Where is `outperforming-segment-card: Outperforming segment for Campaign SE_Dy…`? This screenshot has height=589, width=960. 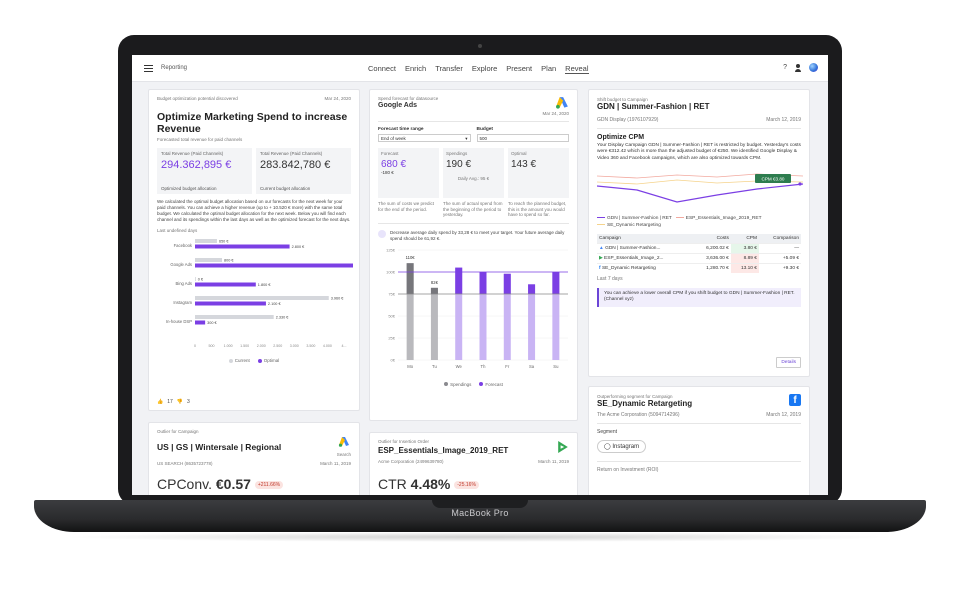
outperforming-segment-card: Outperforming segment for Campaign SE_Dy… is located at coordinates (699, 440).